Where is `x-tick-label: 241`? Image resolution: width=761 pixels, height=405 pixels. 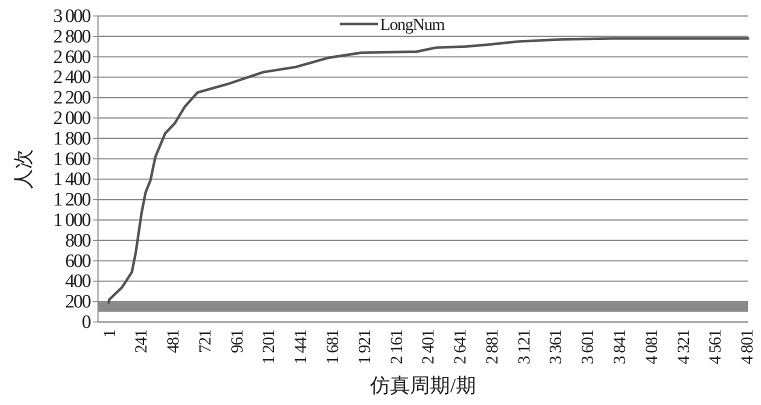
x-tick-label: 241 is located at coordinates (141, 342).